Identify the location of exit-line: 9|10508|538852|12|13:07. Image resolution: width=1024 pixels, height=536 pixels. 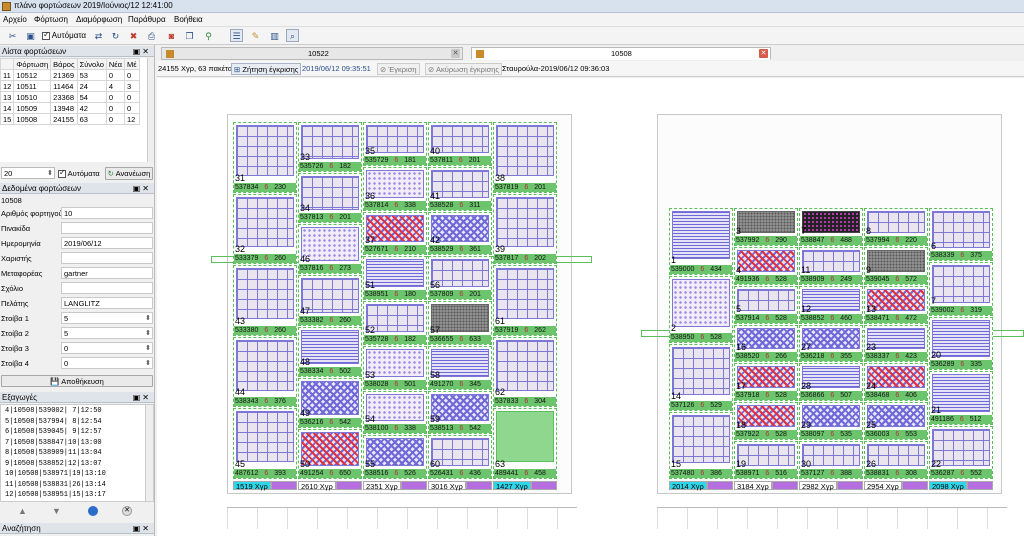
(53, 463).